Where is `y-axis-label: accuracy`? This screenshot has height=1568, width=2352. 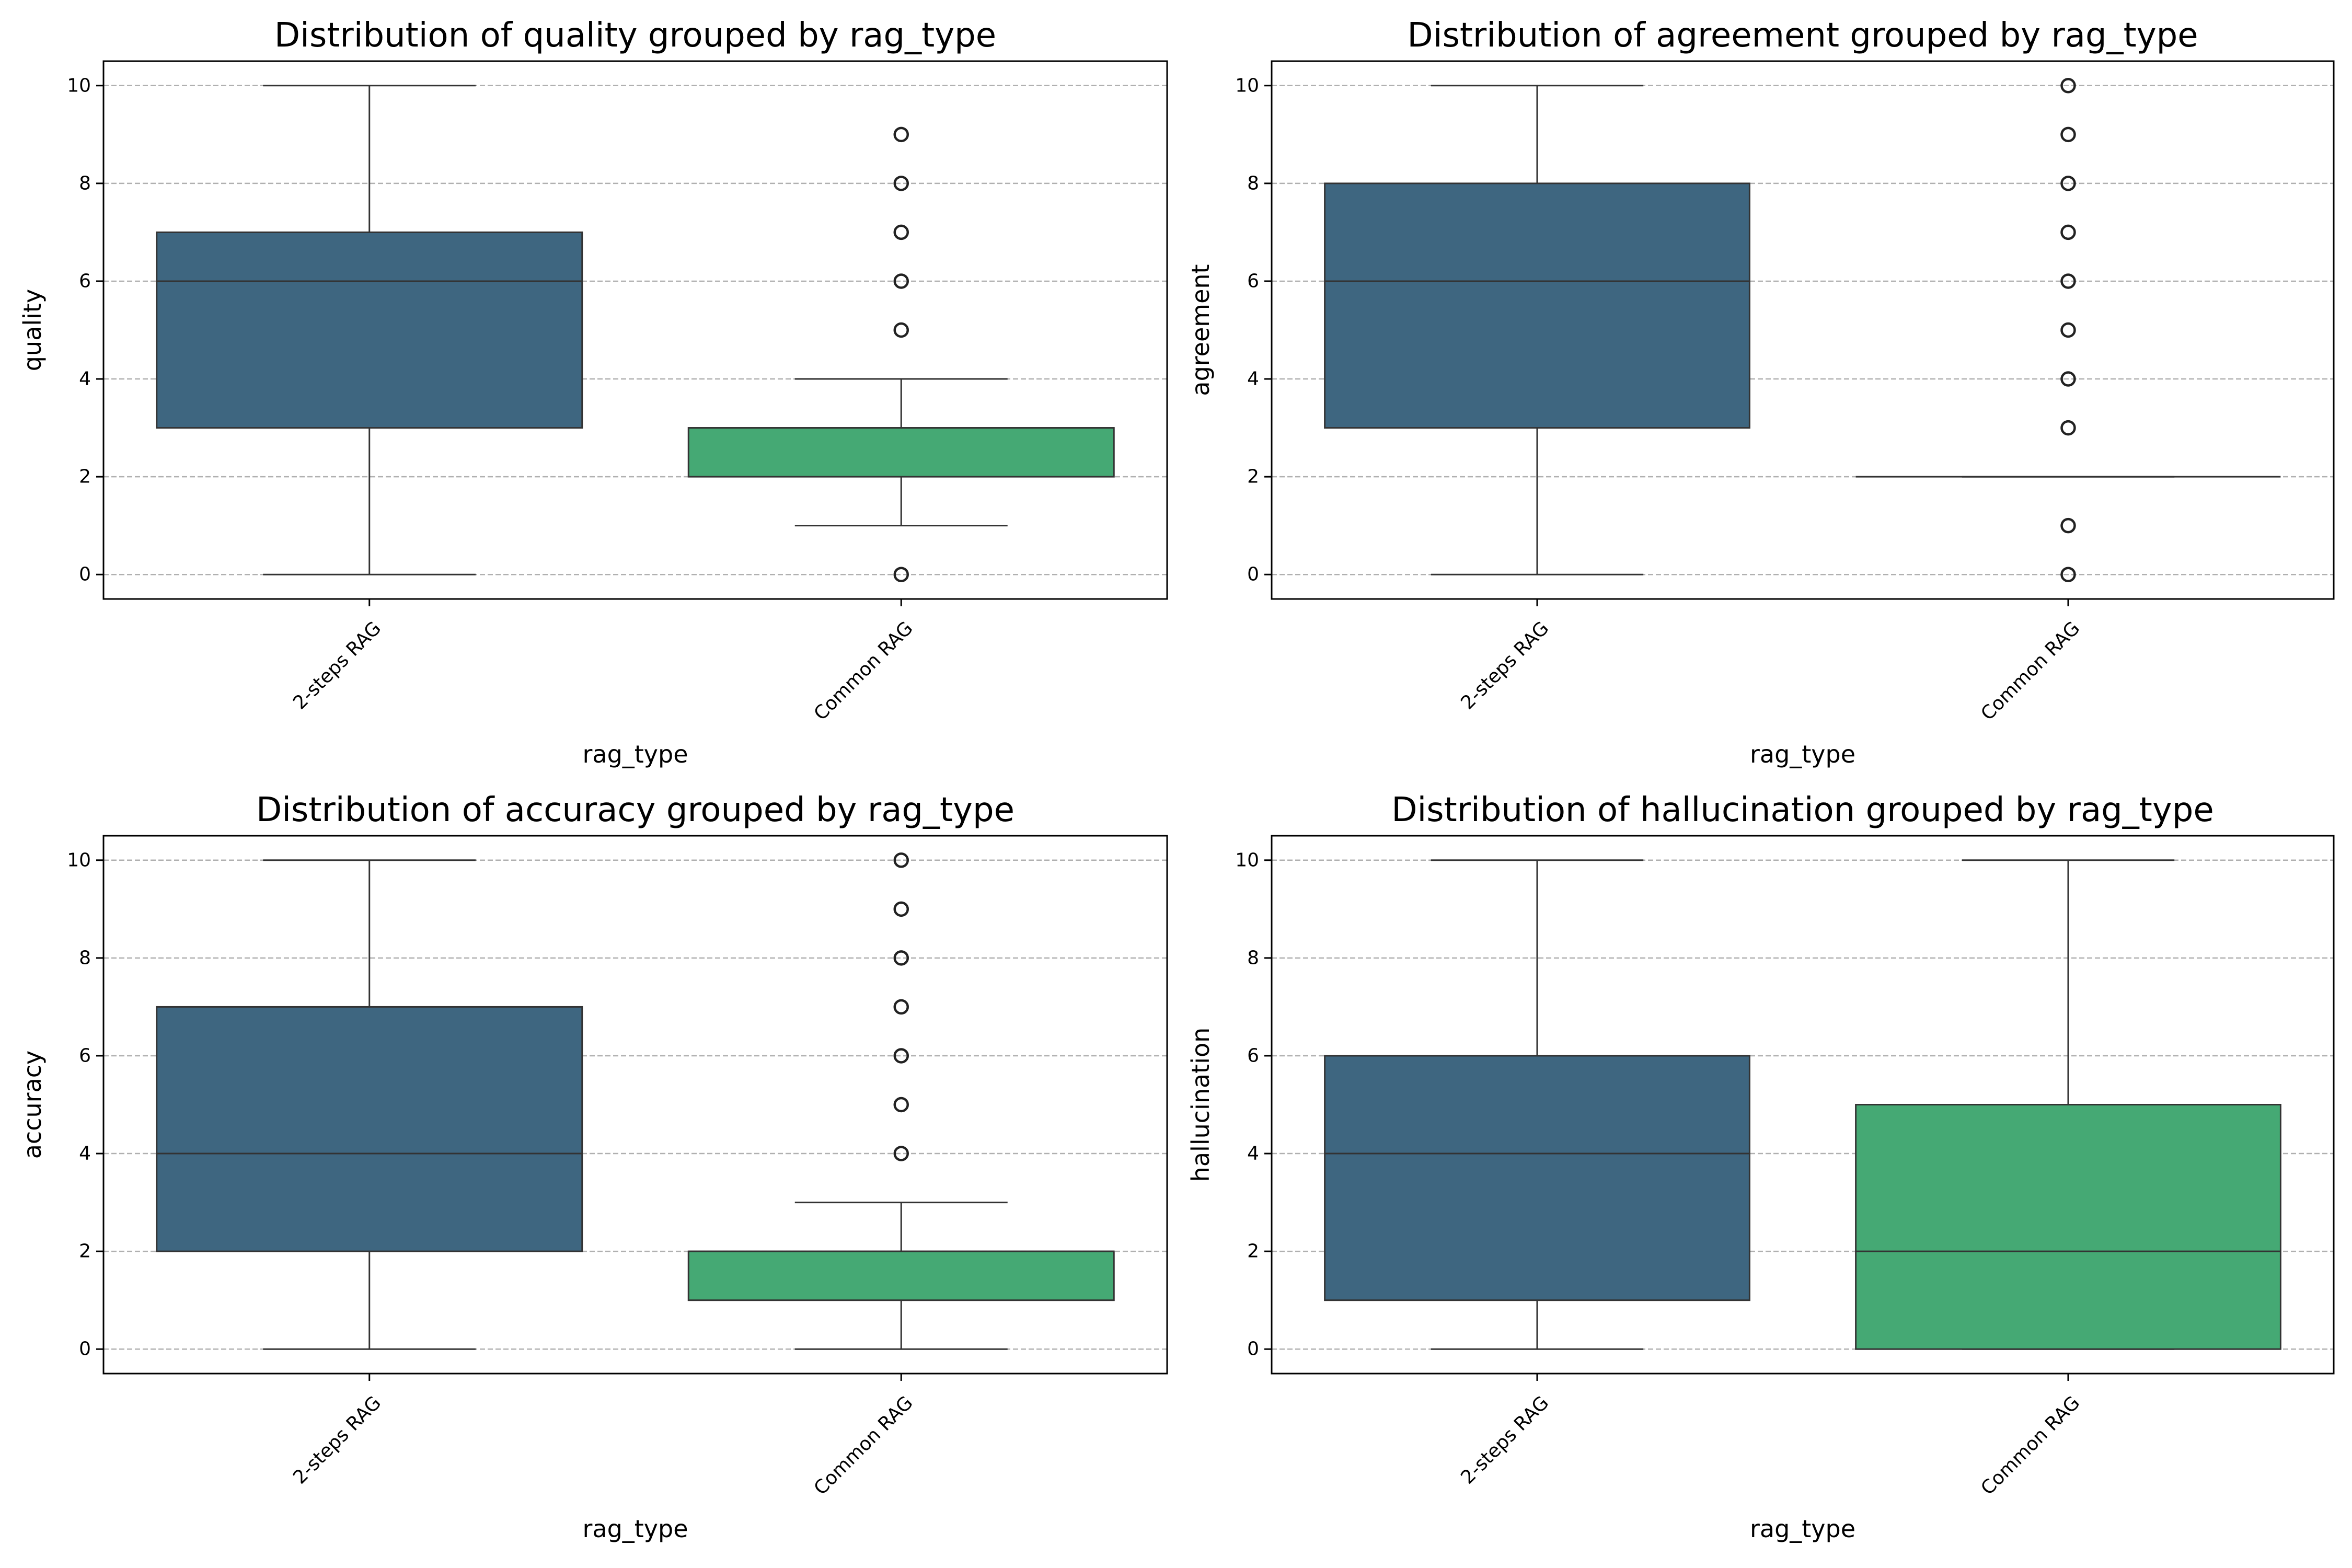
y-axis-label: accuracy is located at coordinates (32, 1105).